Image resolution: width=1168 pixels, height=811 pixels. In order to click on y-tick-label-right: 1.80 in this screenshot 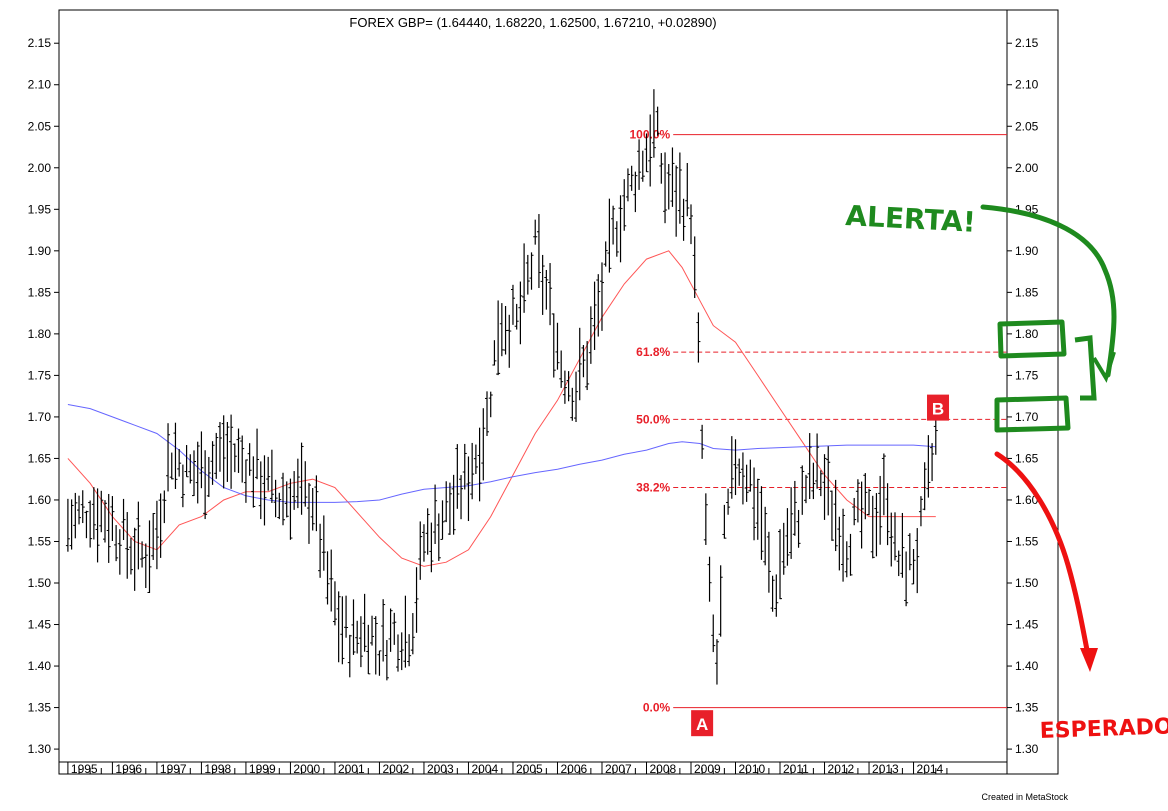, I will do `click(1027, 334)`.